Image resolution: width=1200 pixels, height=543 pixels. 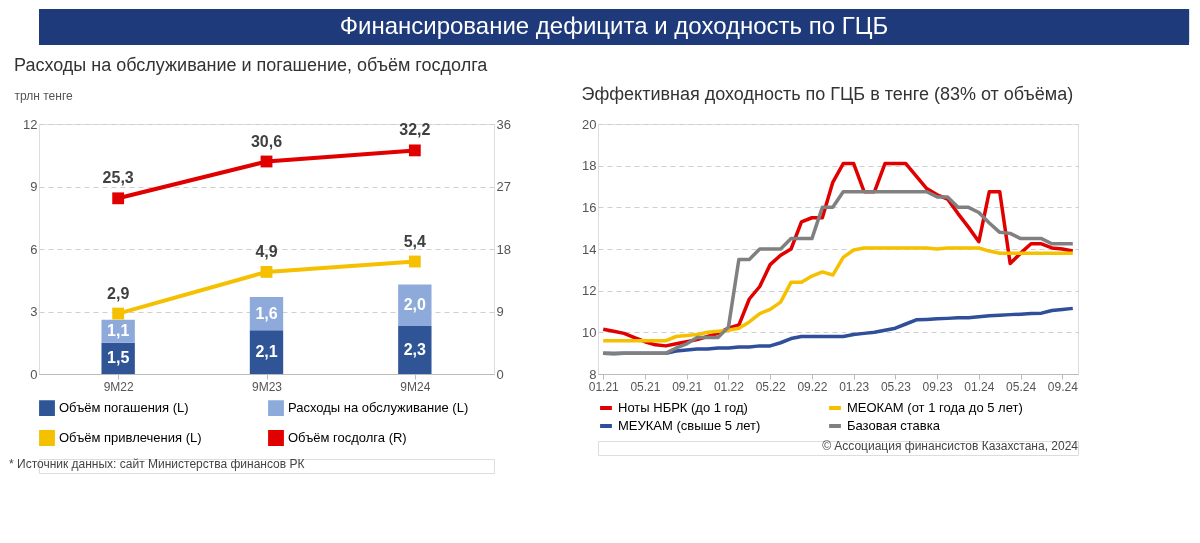 What do you see at coordinates (118, 178) in the screenshot?
I see `data-label: 25,3` at bounding box center [118, 178].